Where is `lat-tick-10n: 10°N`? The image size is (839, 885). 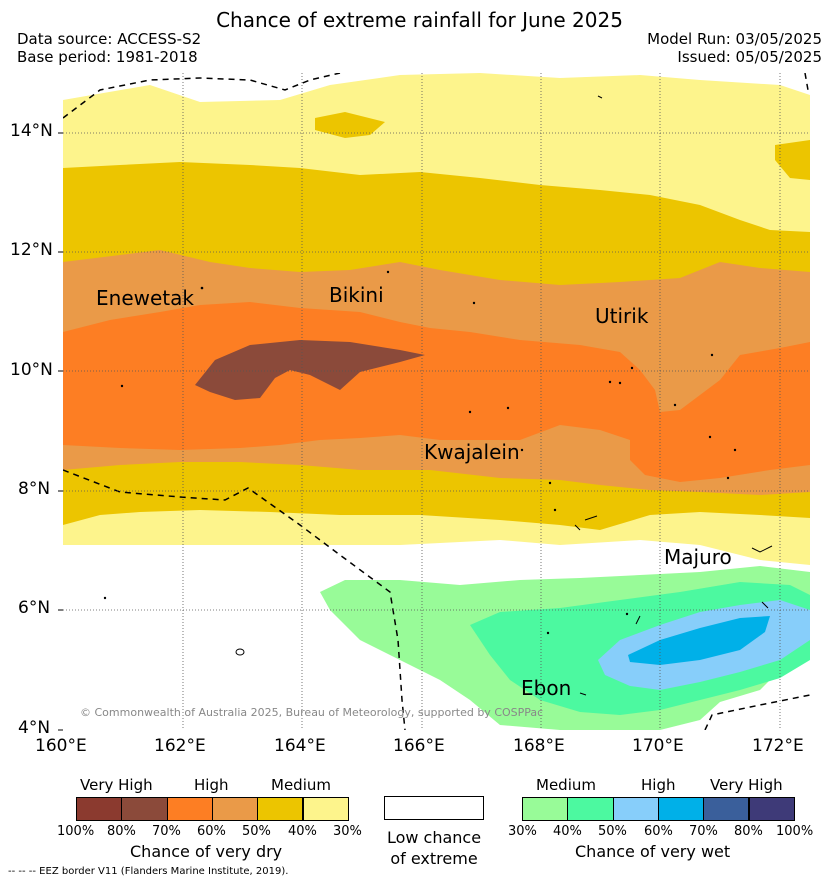 lat-tick-10n: 10°N is located at coordinates (31, 370).